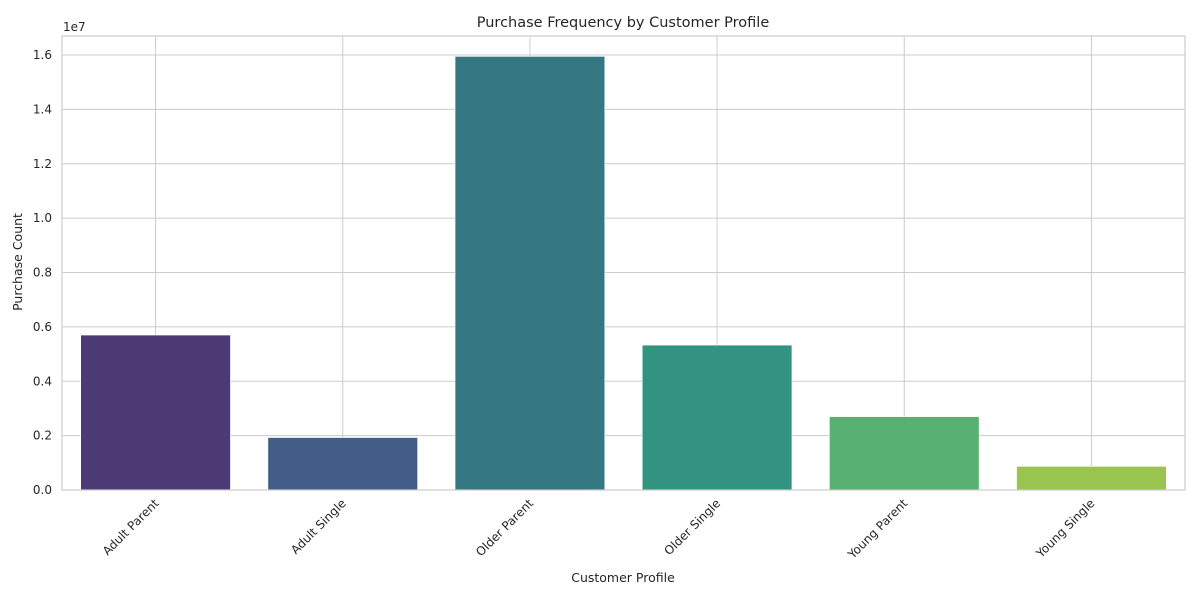 This screenshot has height=600, width=1200. I want to click on y-tick-label: 0.6, so click(42, 327).